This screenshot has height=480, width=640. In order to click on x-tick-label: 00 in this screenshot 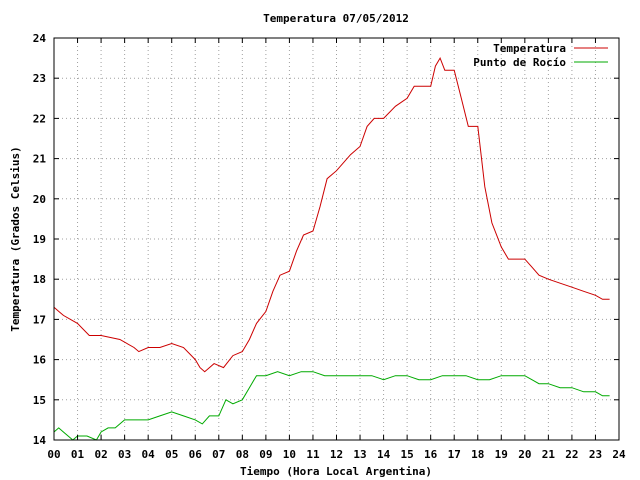, I will do `click(53, 454)`.